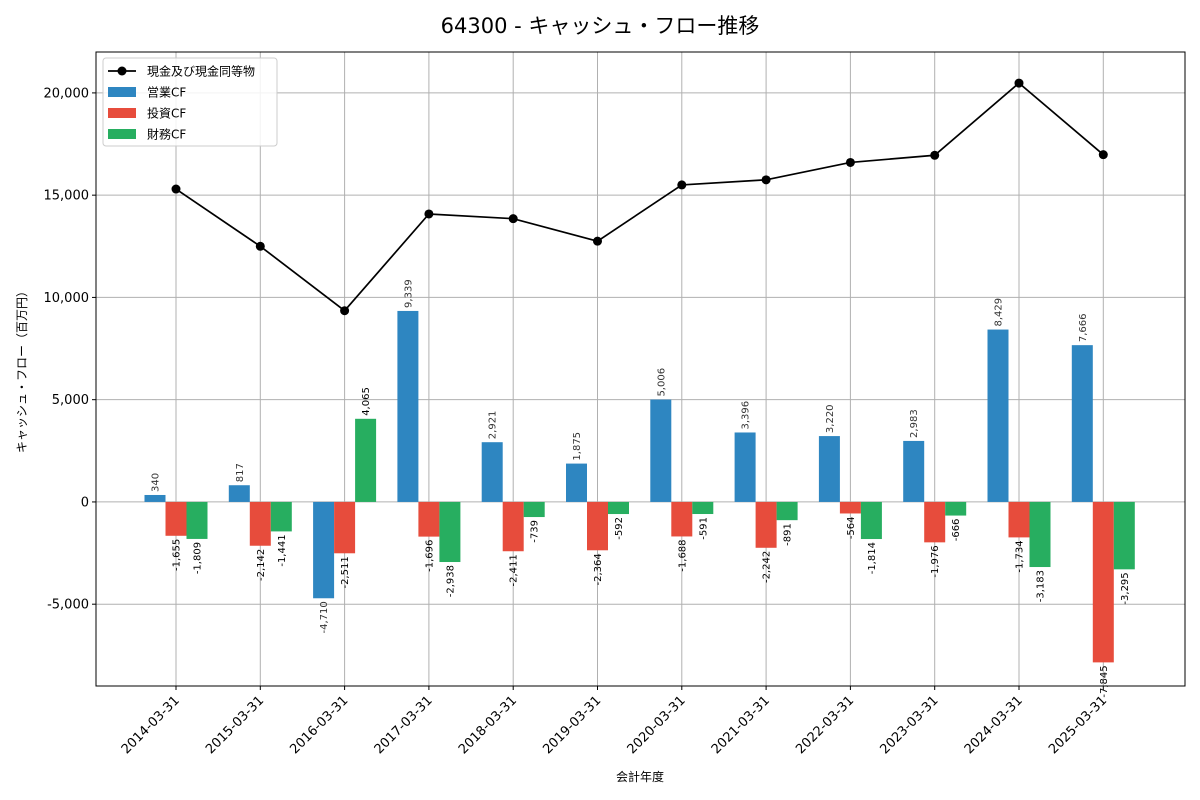 The image size is (1200, 800). Describe the element at coordinates (156, 482) in the screenshot. I see `bar-data-label: 340` at that location.